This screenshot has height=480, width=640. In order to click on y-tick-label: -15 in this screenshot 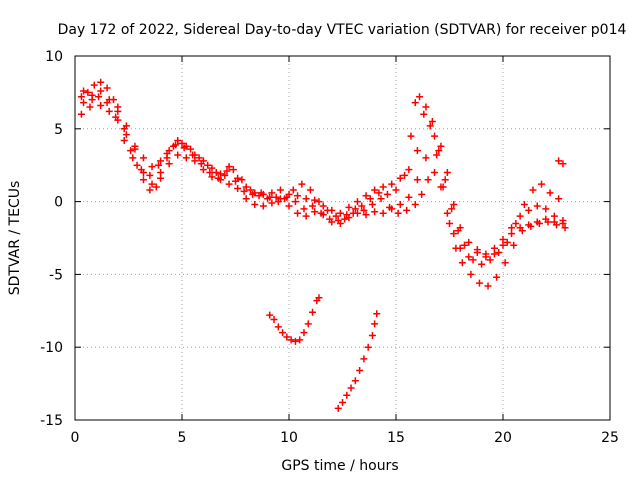, I will do `click(51, 421)`.